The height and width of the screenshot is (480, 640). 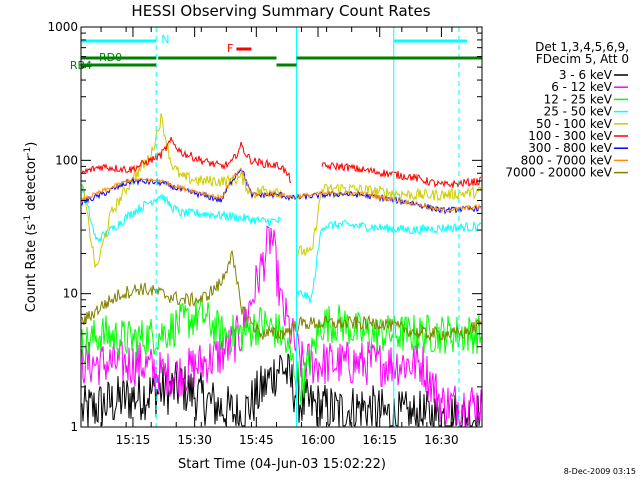 I want to click on x-tick-label: 16:30, so click(x=441, y=440).